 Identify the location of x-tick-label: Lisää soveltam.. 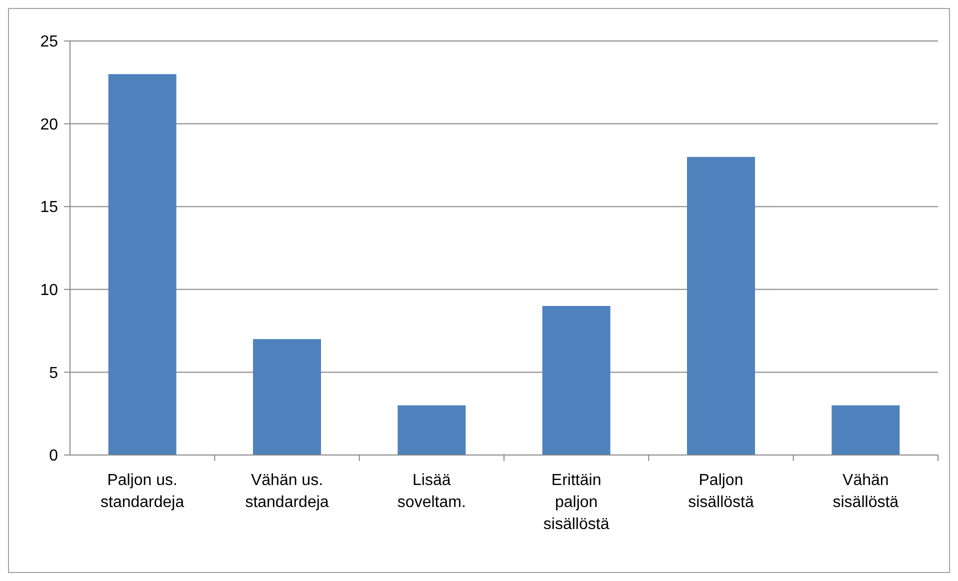
(431, 491).